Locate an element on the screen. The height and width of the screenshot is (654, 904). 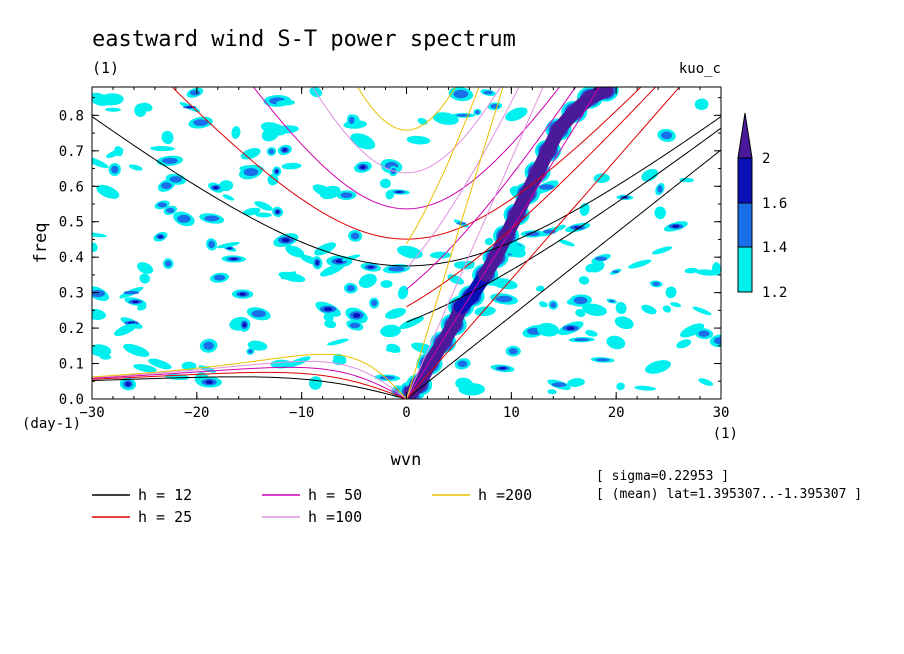
x-tick-label: 0 is located at coordinates (406, 413).